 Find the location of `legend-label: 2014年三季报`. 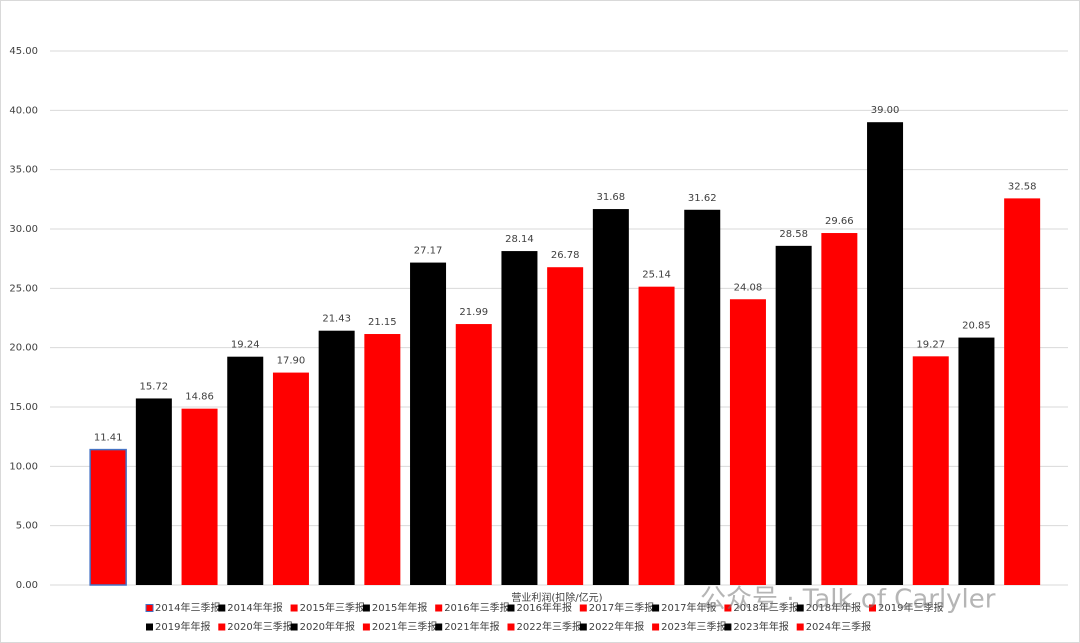

legend-label: 2014年三季报 is located at coordinates (187, 607).